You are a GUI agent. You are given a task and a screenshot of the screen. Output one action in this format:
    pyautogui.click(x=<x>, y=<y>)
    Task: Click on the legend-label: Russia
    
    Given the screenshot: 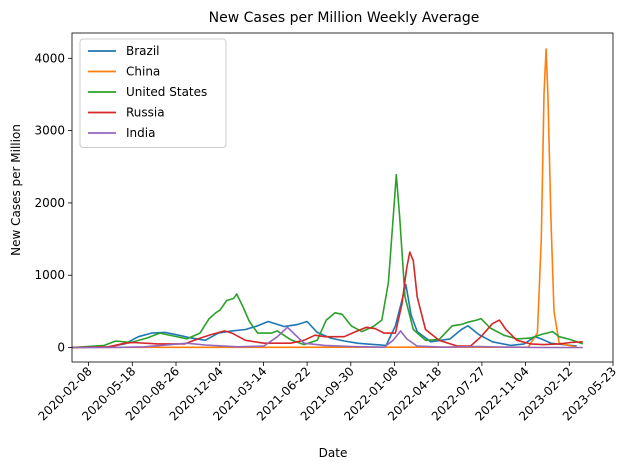 What is the action you would take?
    pyautogui.click(x=145, y=113)
    